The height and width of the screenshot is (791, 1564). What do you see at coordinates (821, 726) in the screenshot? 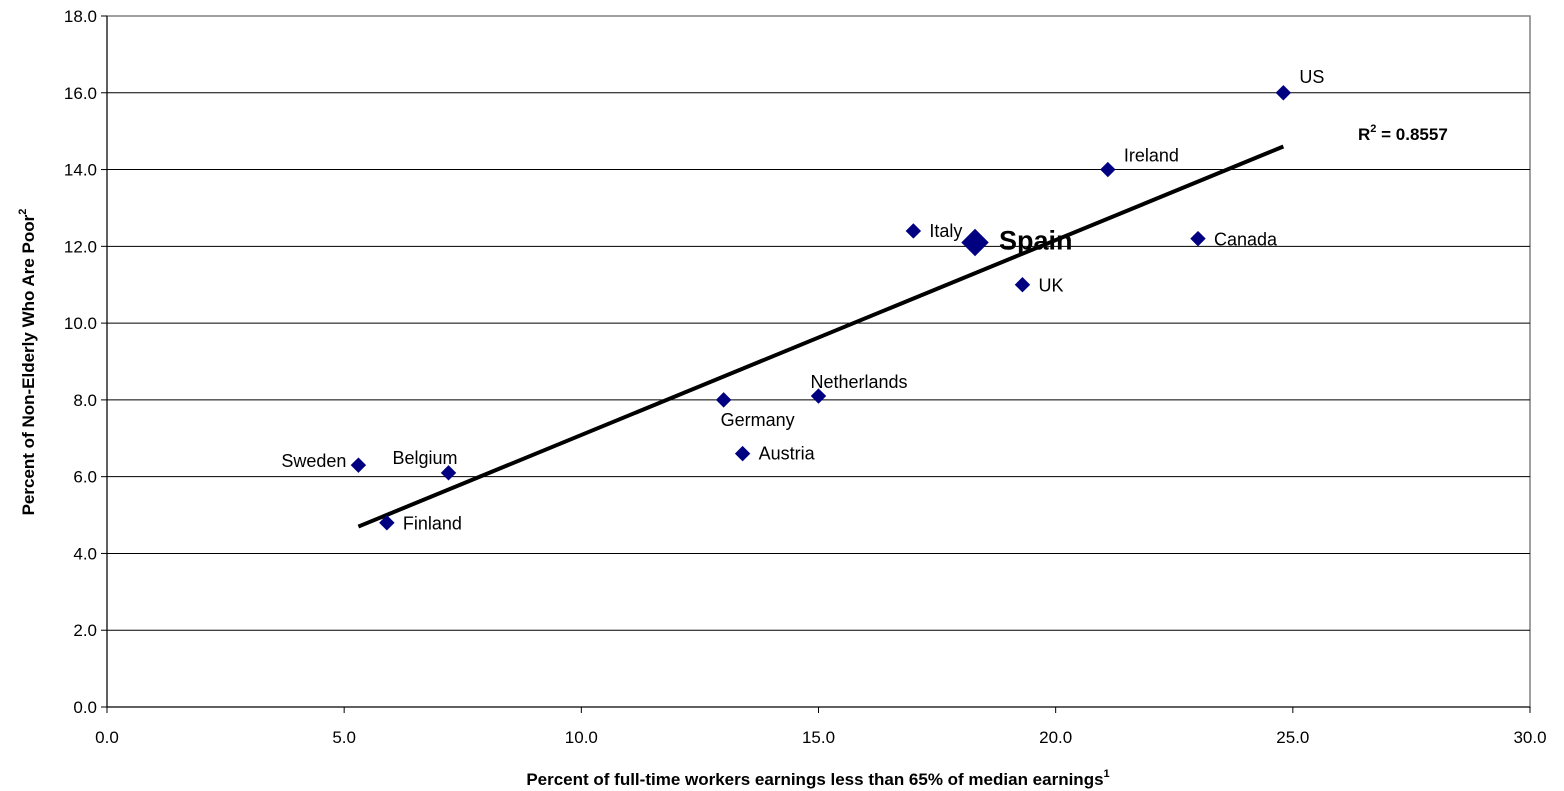
I see `x-axis-ticks: 0.0 5.0 10.0 15.0 20.0 25.0 30.0` at bounding box center [821, 726].